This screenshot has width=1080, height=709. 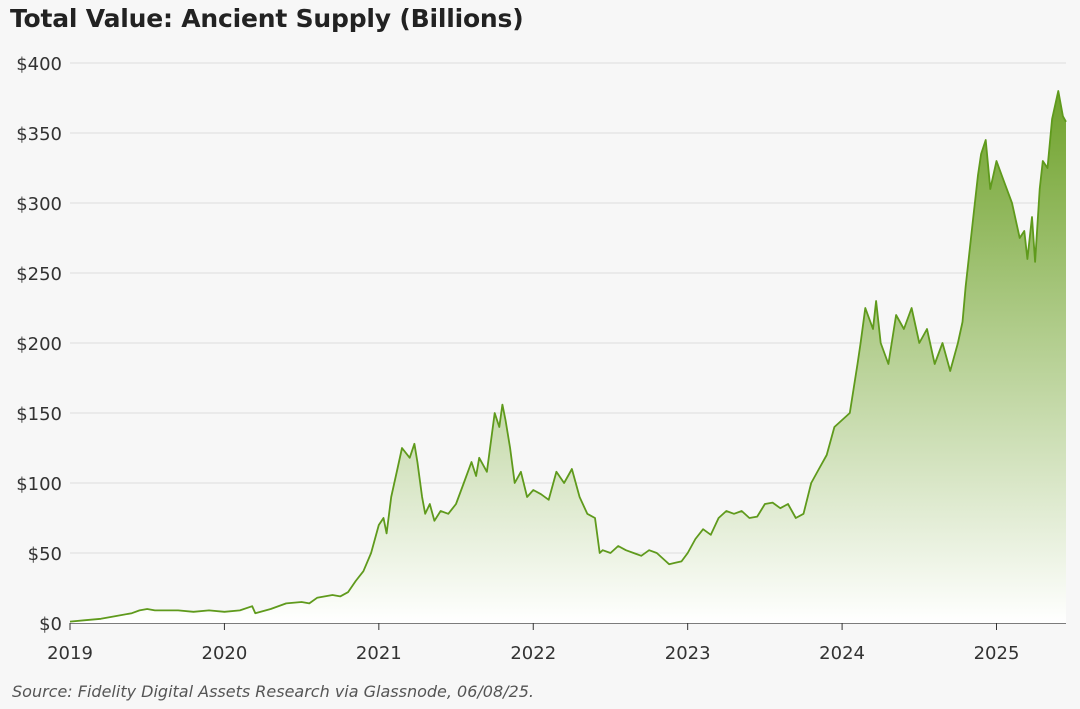 What do you see at coordinates (39, 204) in the screenshot?
I see `y-tick-label: $300` at bounding box center [39, 204].